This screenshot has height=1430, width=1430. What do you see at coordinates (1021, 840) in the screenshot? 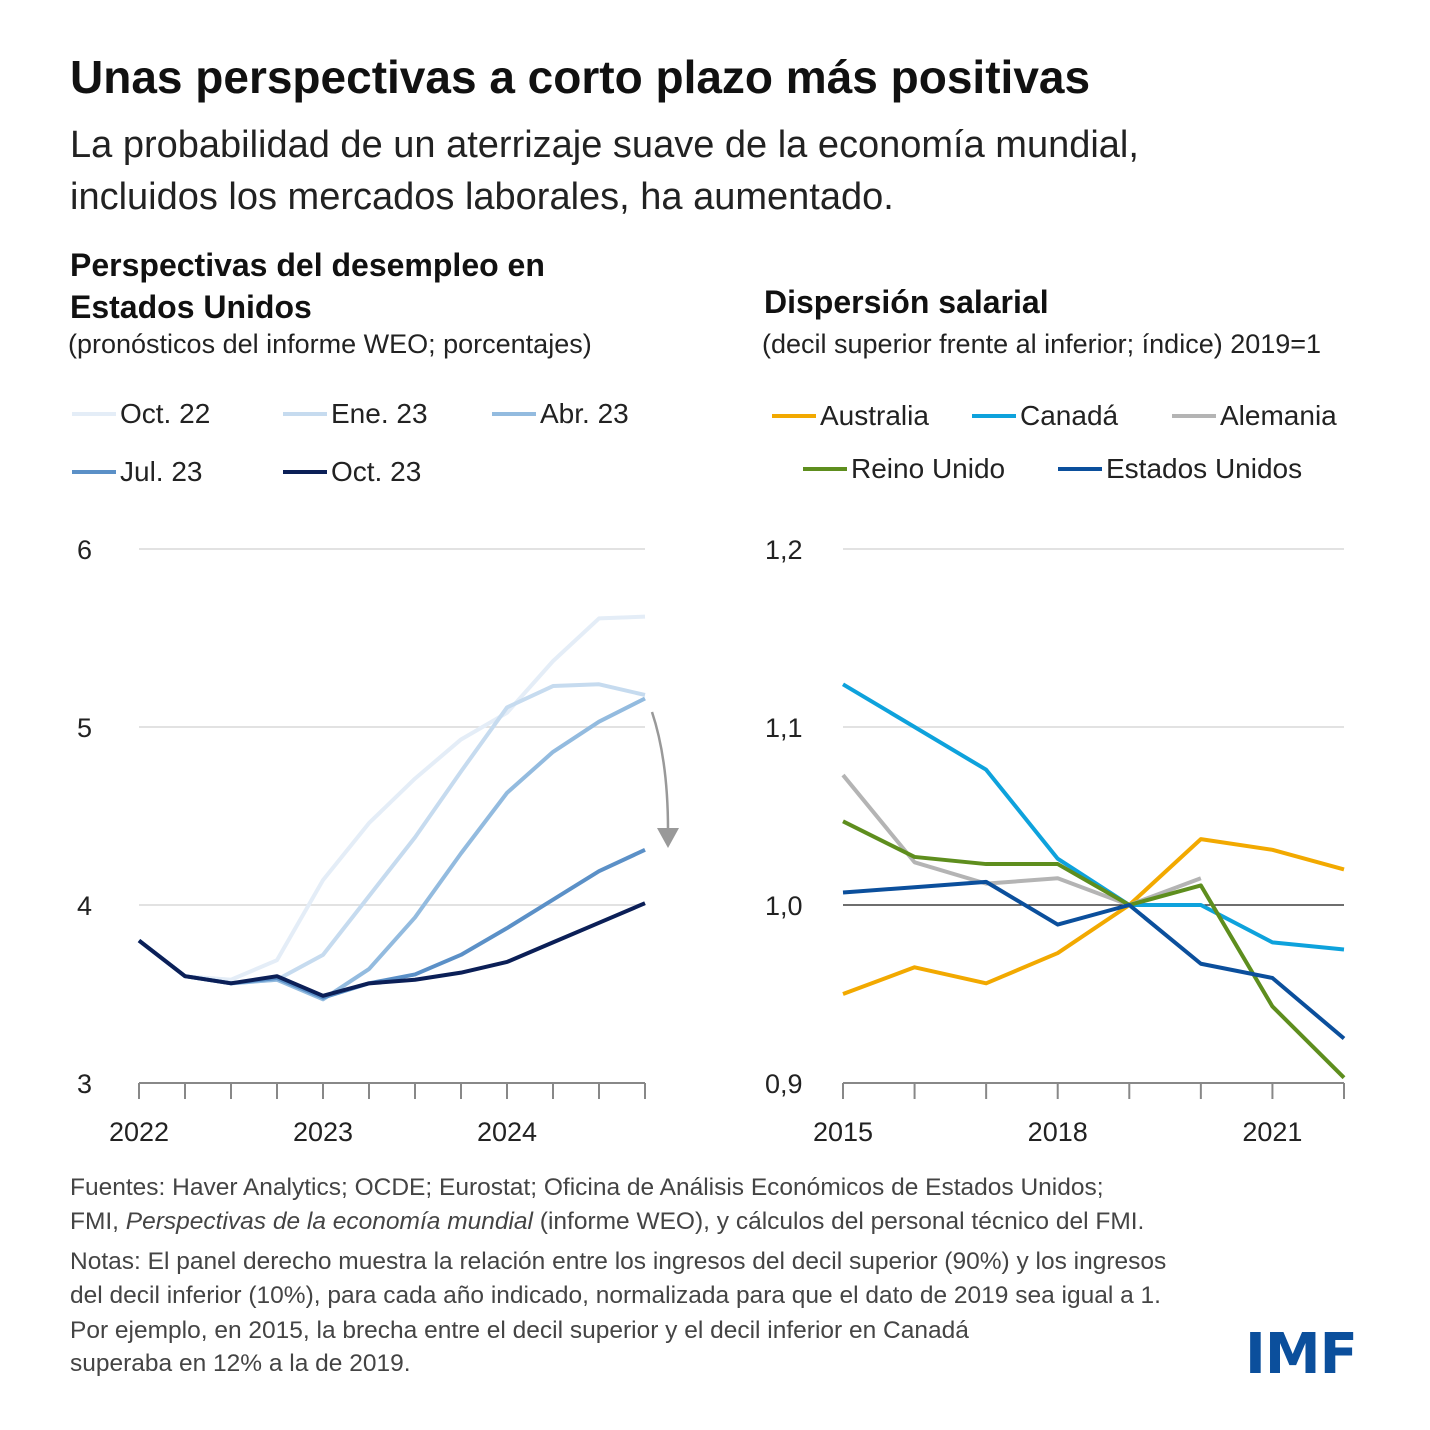
I see `series-line-alemania` at bounding box center [1021, 840].